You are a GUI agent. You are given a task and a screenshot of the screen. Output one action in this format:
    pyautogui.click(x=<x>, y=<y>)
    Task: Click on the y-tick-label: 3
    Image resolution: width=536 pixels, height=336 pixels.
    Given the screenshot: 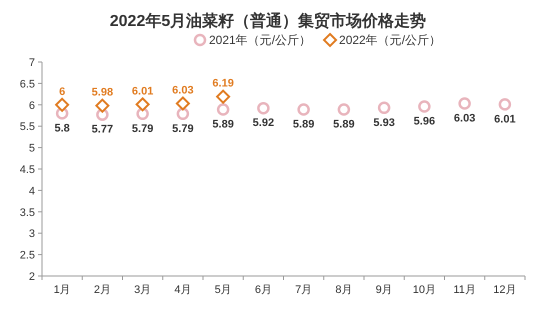 What is the action you would take?
    pyautogui.click(x=31, y=234)
    